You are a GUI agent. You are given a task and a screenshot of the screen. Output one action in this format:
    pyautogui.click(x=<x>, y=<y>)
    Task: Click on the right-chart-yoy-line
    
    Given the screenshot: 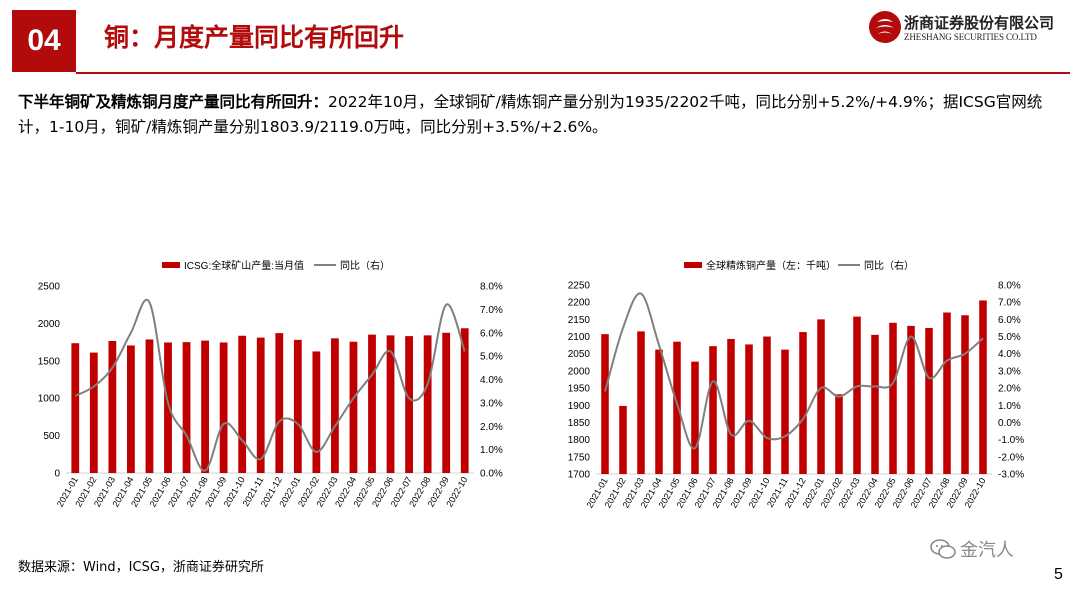 What is the action you would take?
    pyautogui.click(x=794, y=371)
    